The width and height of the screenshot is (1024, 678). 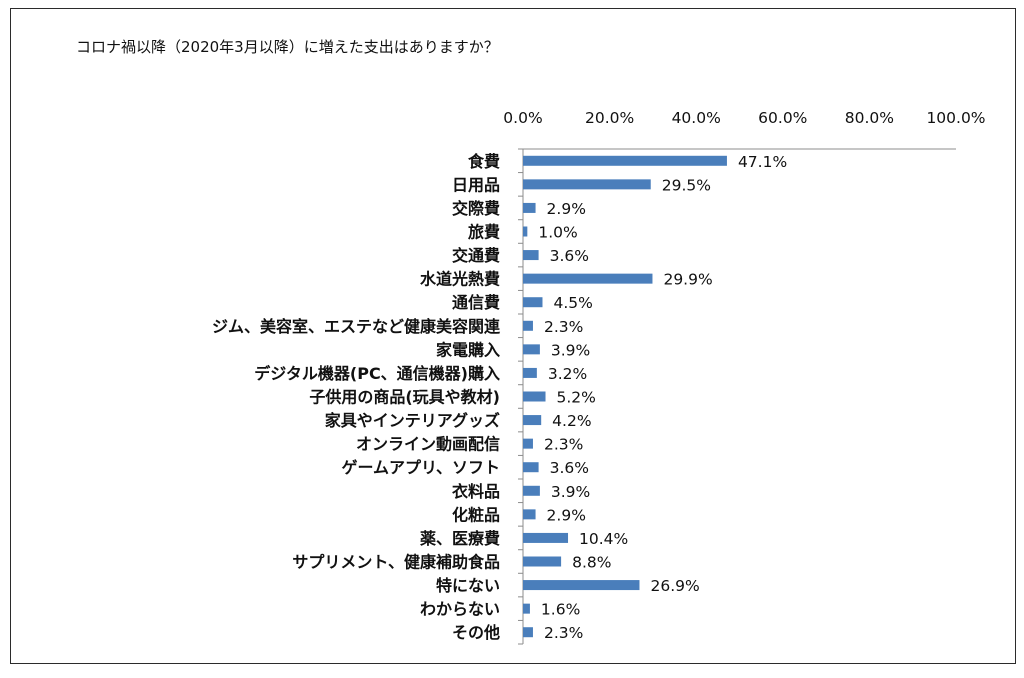 I want to click on value-label: 1.6%, so click(x=560, y=610).